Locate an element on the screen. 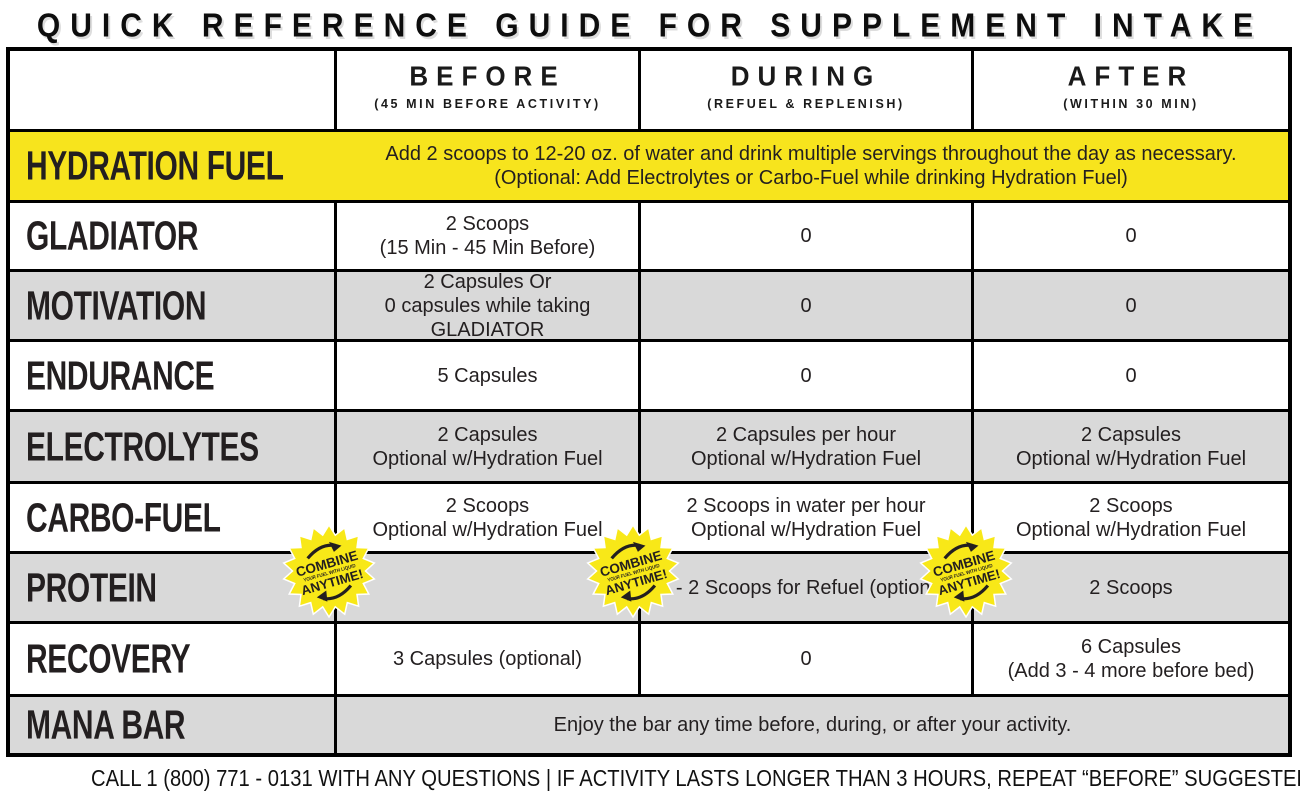  row-label: PROTEIN is located at coordinates (91, 587).